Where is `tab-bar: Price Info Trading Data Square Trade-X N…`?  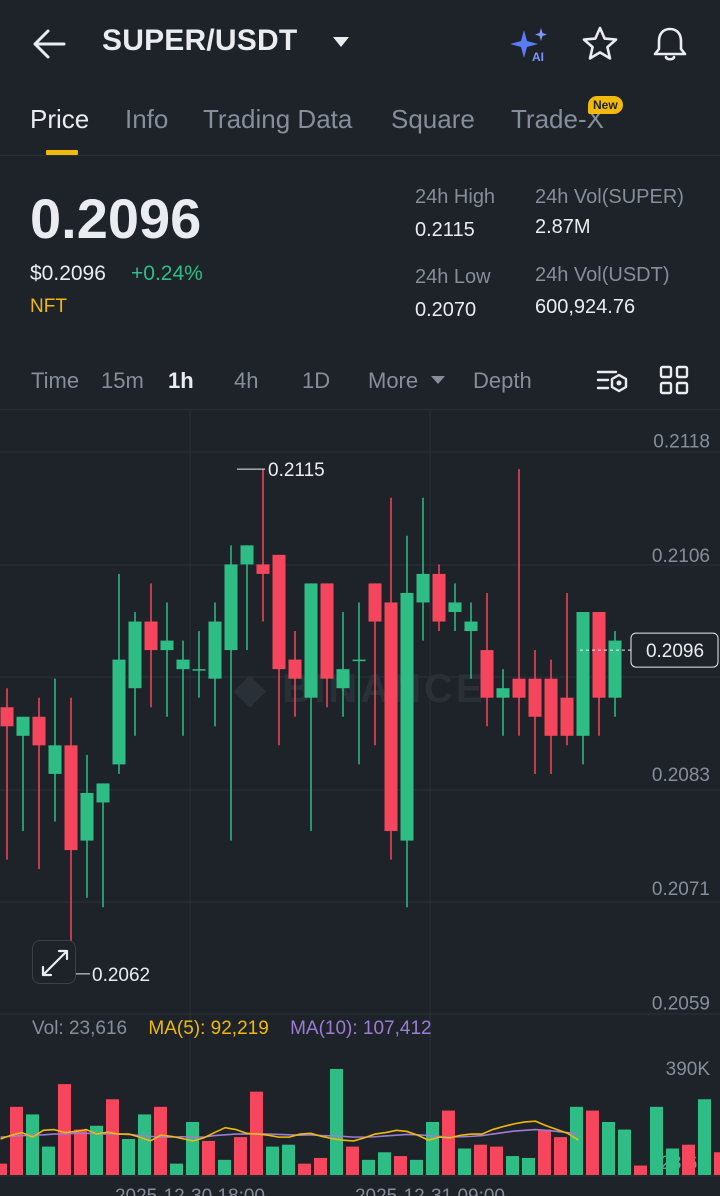 tab-bar: Price Info Trading Data Square Trade-X N… is located at coordinates (360, 122).